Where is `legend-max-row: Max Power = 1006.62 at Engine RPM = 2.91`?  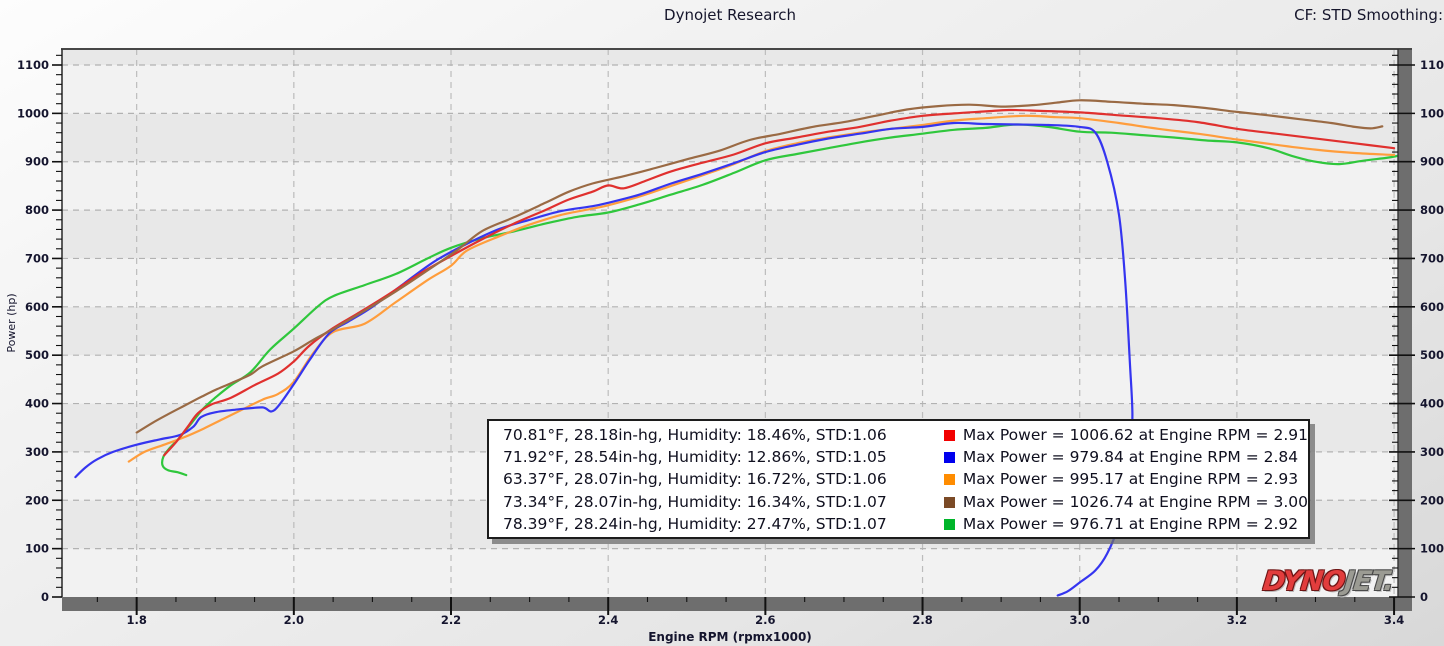
legend-max-row: Max Power = 1006.62 at Engine RPM = 2.91 is located at coordinates (1125, 435).